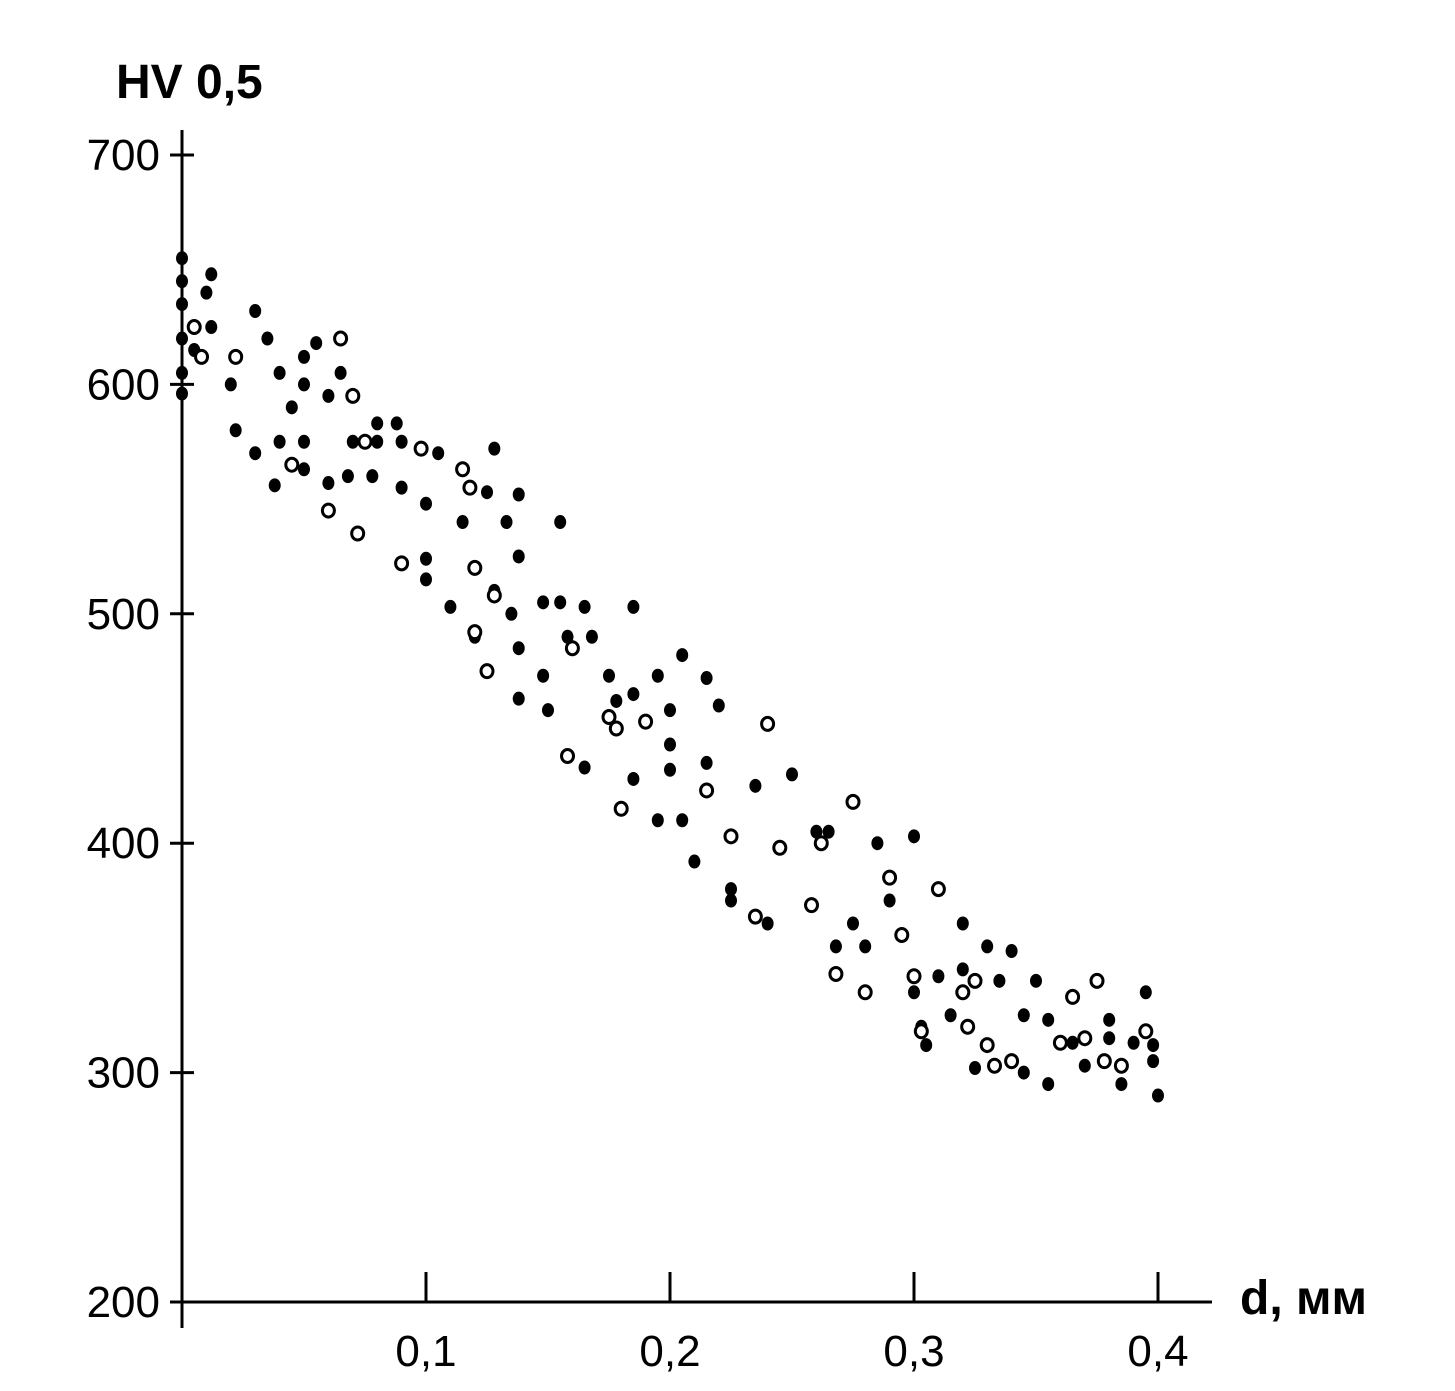 The height and width of the screenshot is (1391, 1455). I want to click on y-tick-label: 500, so click(123, 614).